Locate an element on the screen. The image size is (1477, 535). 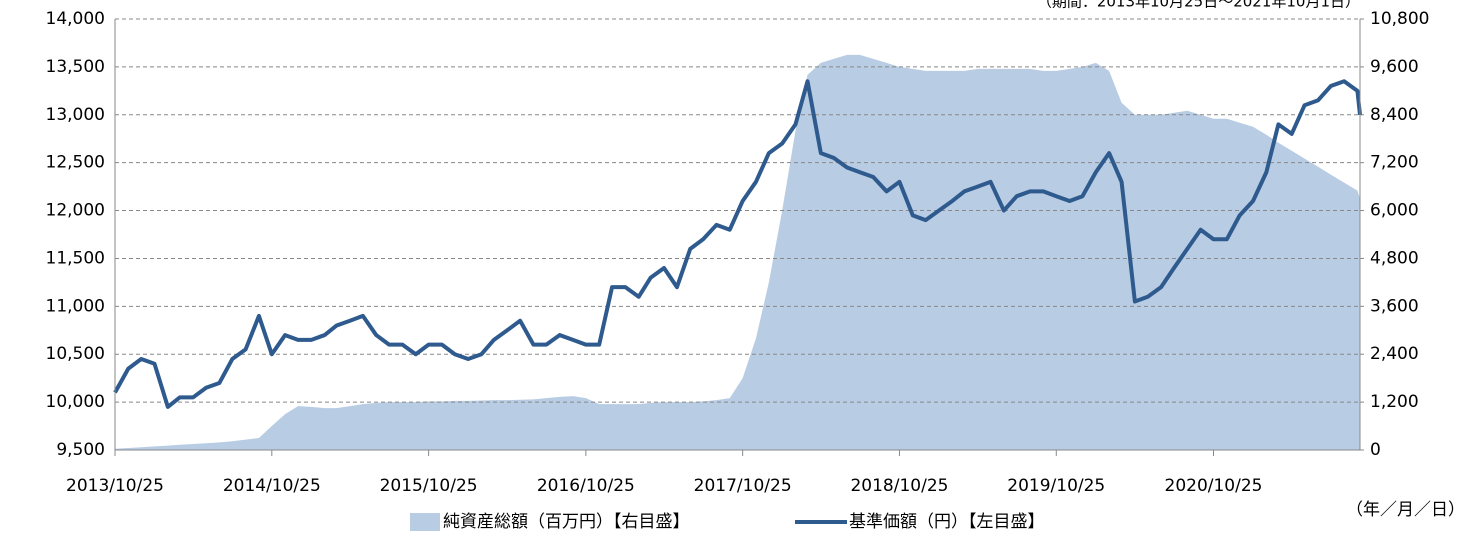
y2-tick-label: 10,800 is located at coordinates (1399, 19).